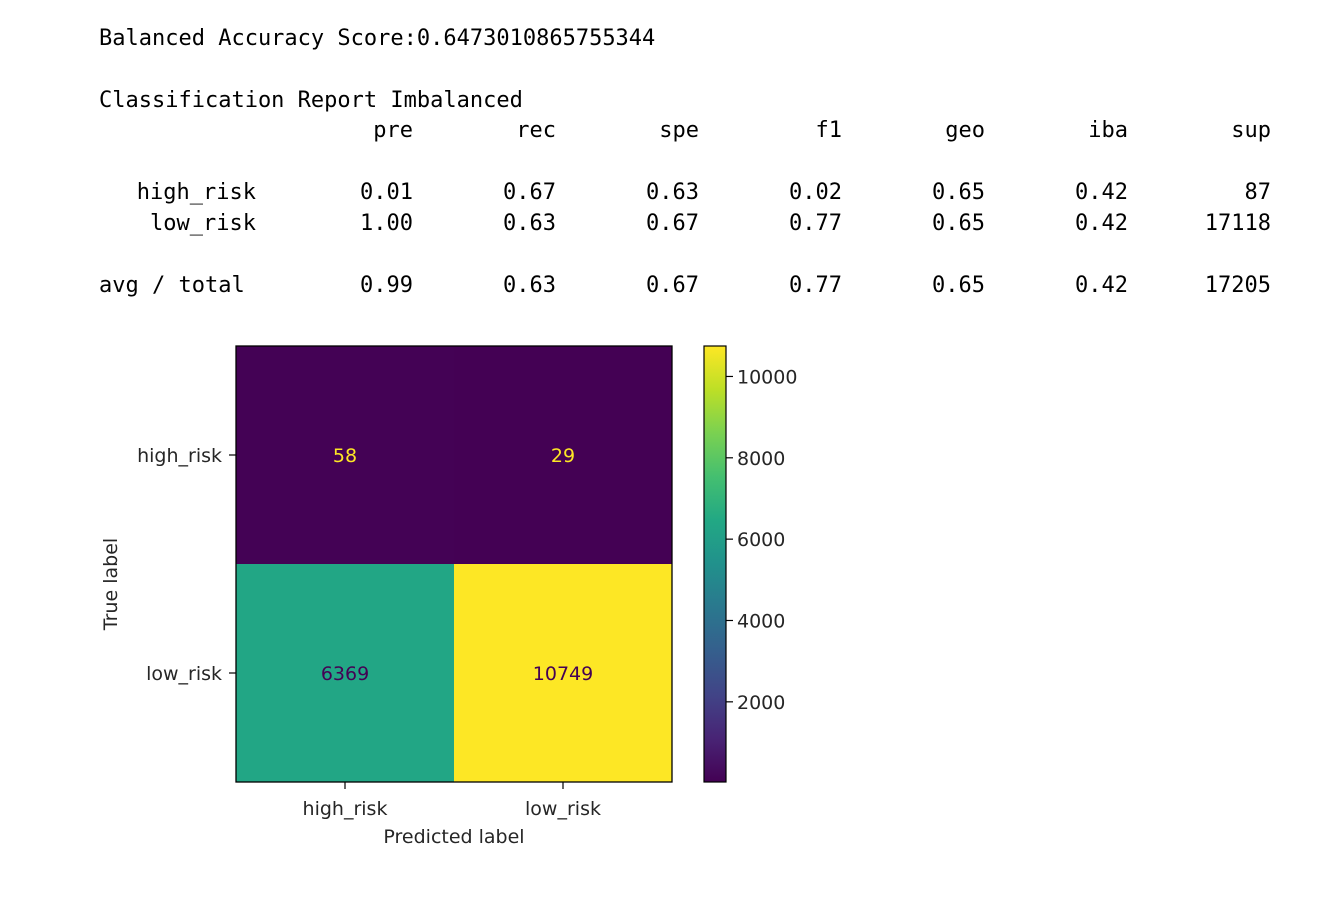 The width and height of the screenshot is (1320, 911). I want to click on report-header-rec: rec, so click(536, 130).